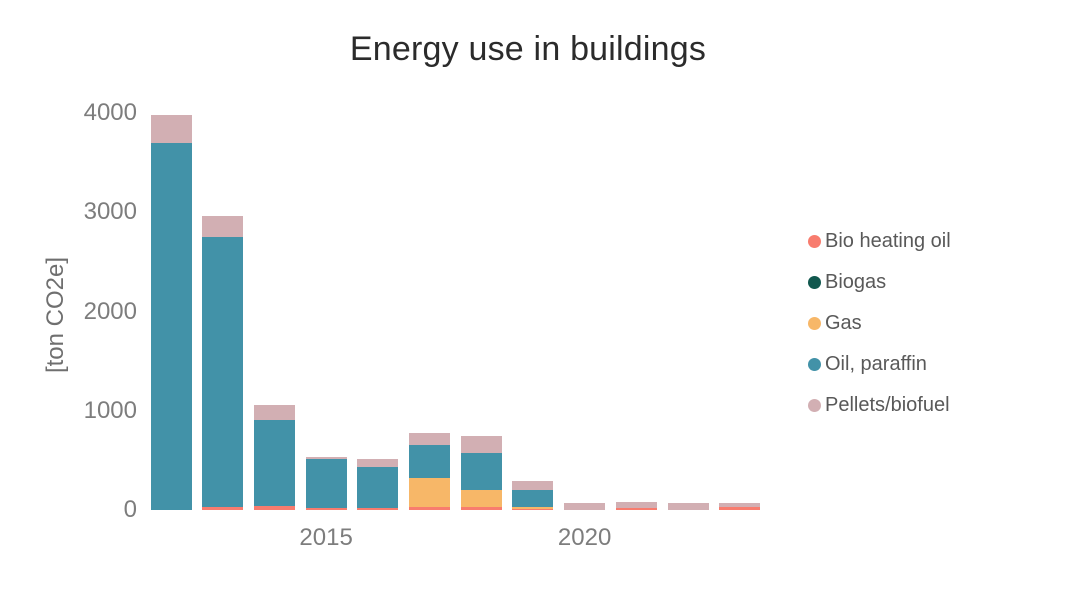 The width and height of the screenshot is (1080, 608). Describe the element at coordinates (814, 364) in the screenshot. I see `legend-dot-oil-paraffin` at that location.